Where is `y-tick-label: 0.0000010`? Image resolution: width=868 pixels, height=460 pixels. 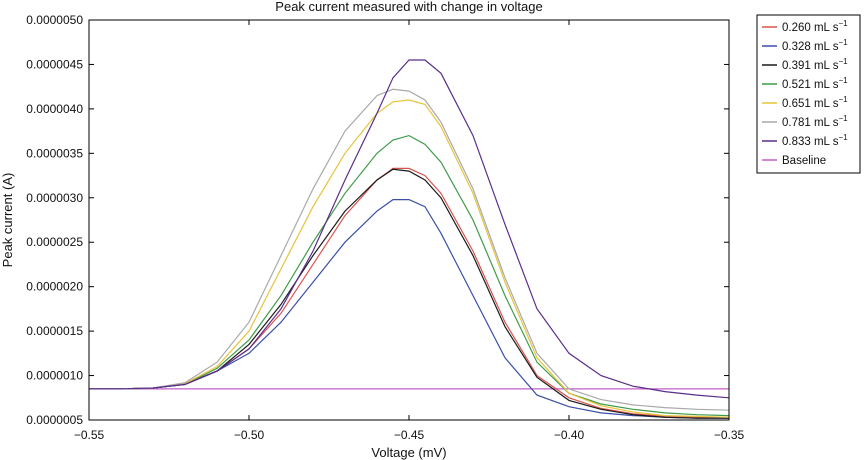 y-tick-label: 0.0000010 is located at coordinates (54, 376).